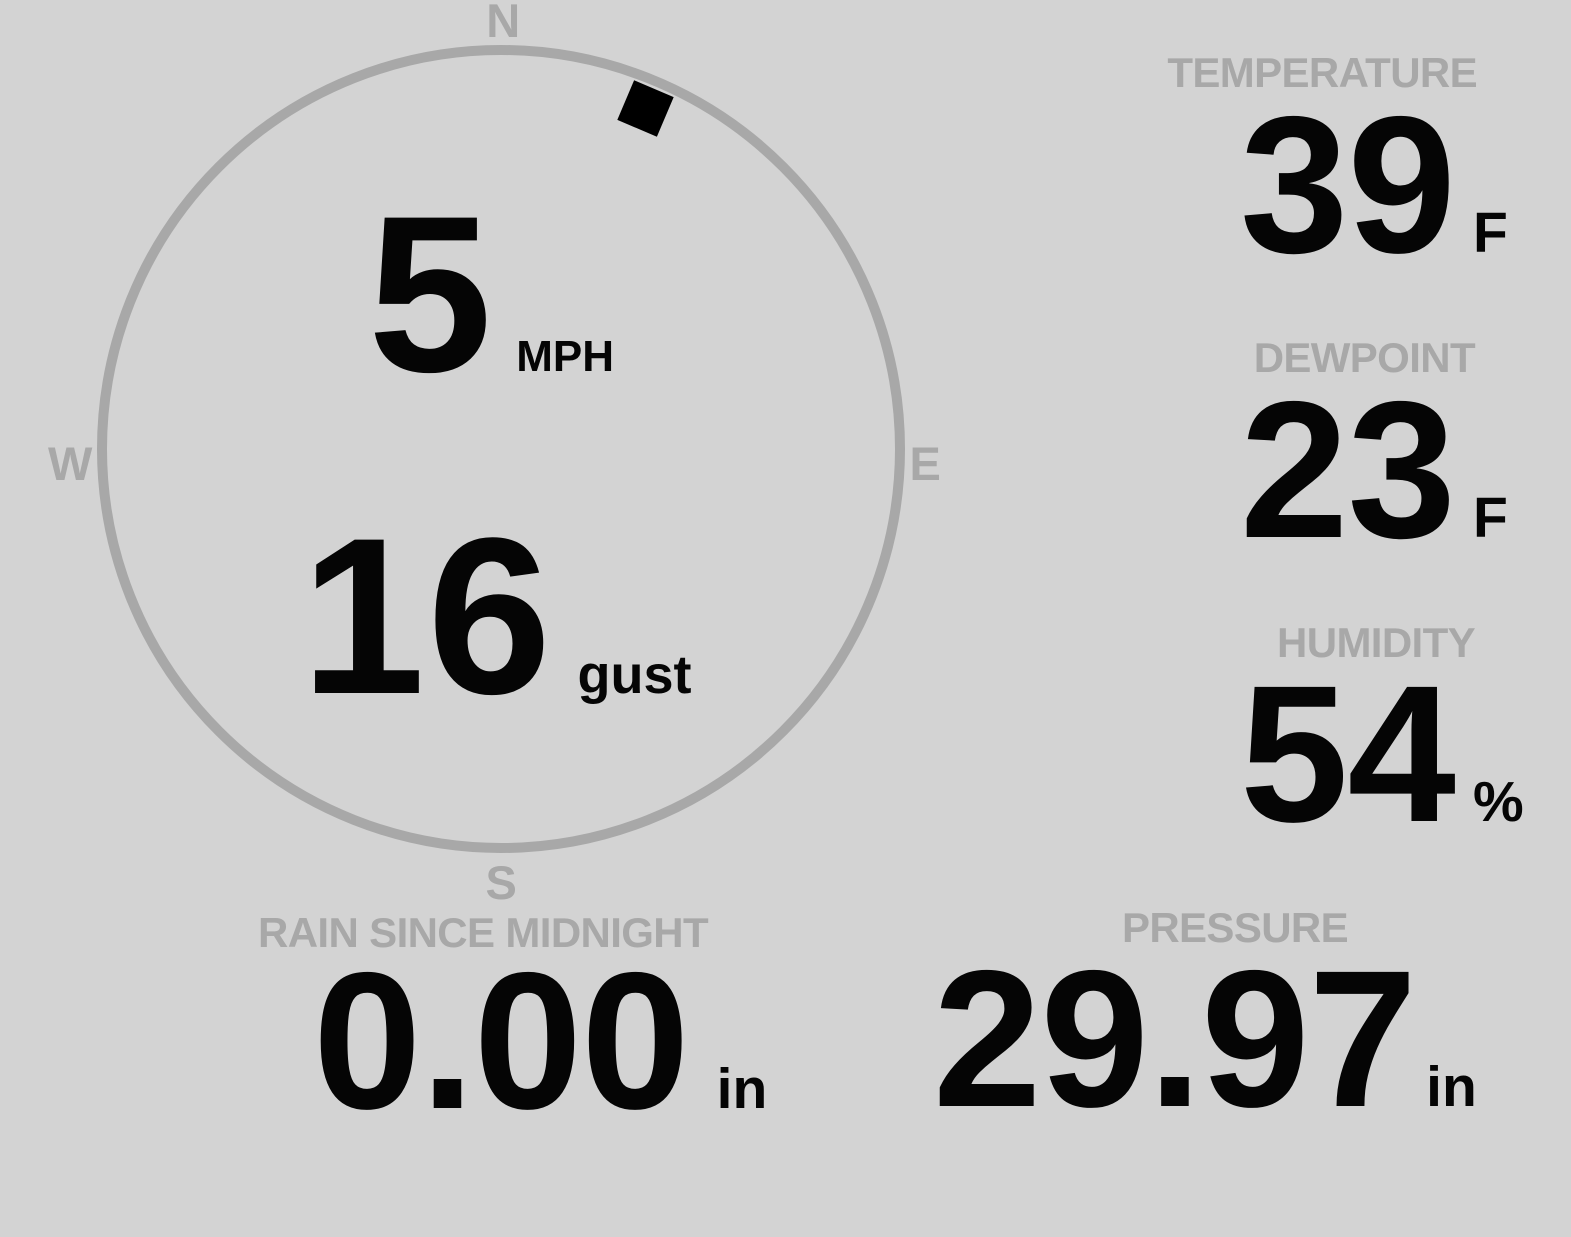 The image size is (1571, 1237). I want to click on wind-speed: 5 MPH, so click(491, 294).